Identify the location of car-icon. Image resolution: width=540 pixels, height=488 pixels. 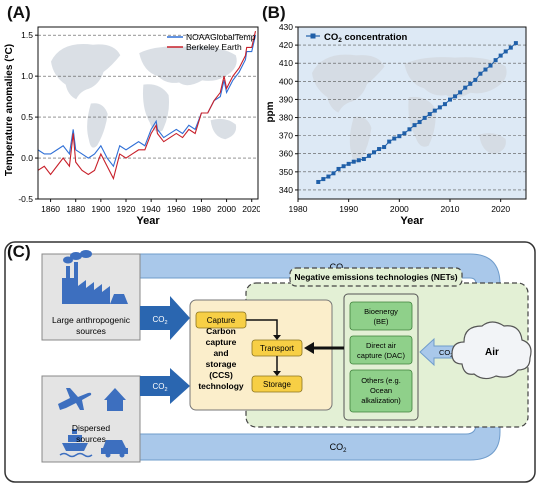
(114, 449).